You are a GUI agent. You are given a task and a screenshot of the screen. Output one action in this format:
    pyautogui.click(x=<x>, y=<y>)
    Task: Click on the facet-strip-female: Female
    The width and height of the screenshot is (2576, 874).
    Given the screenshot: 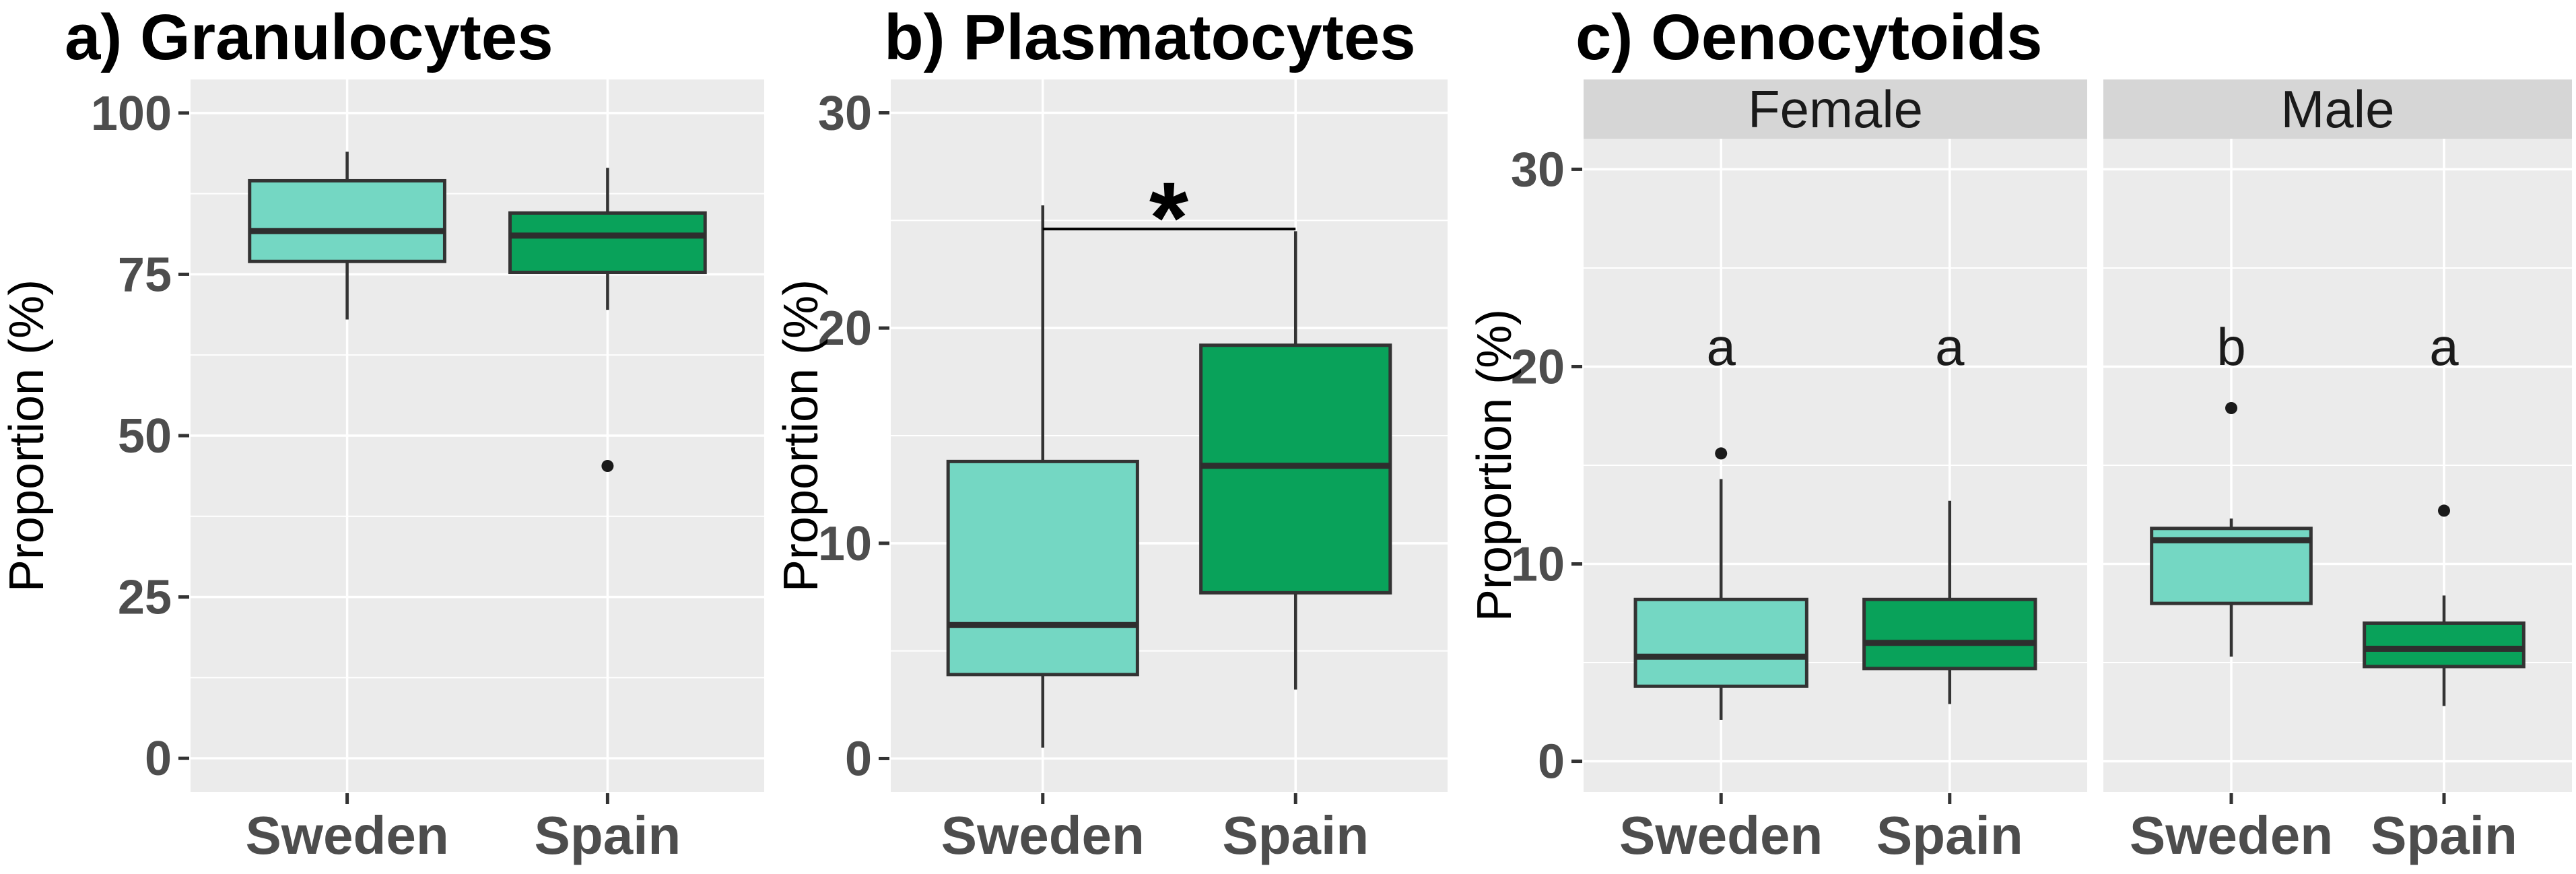 What is the action you would take?
    pyautogui.click(x=1835, y=109)
    